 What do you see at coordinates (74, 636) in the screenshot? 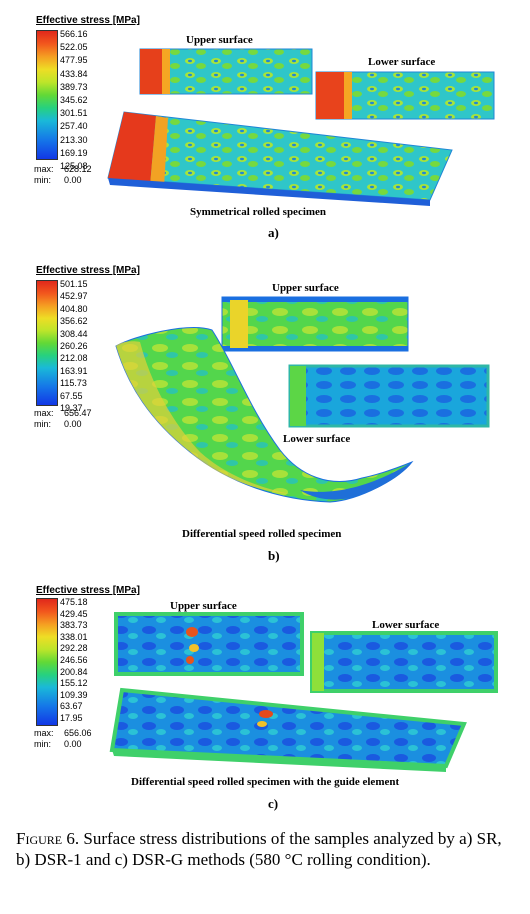
I see `tick-label: 338.01` at bounding box center [74, 636].